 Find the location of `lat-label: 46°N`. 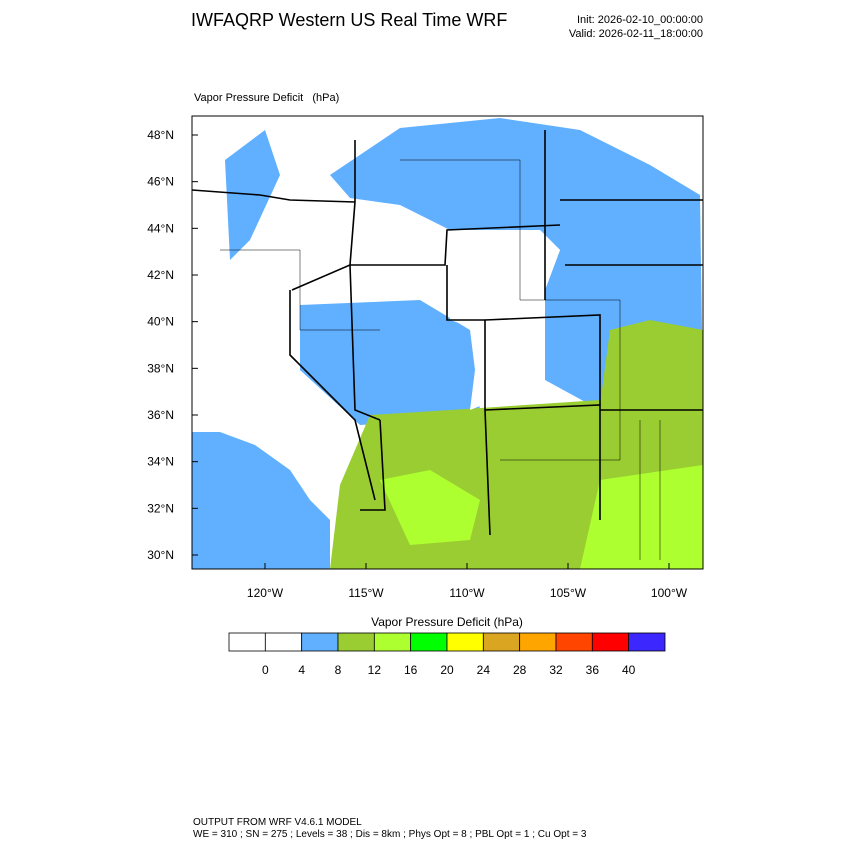

lat-label: 46°N is located at coordinates (160, 182).